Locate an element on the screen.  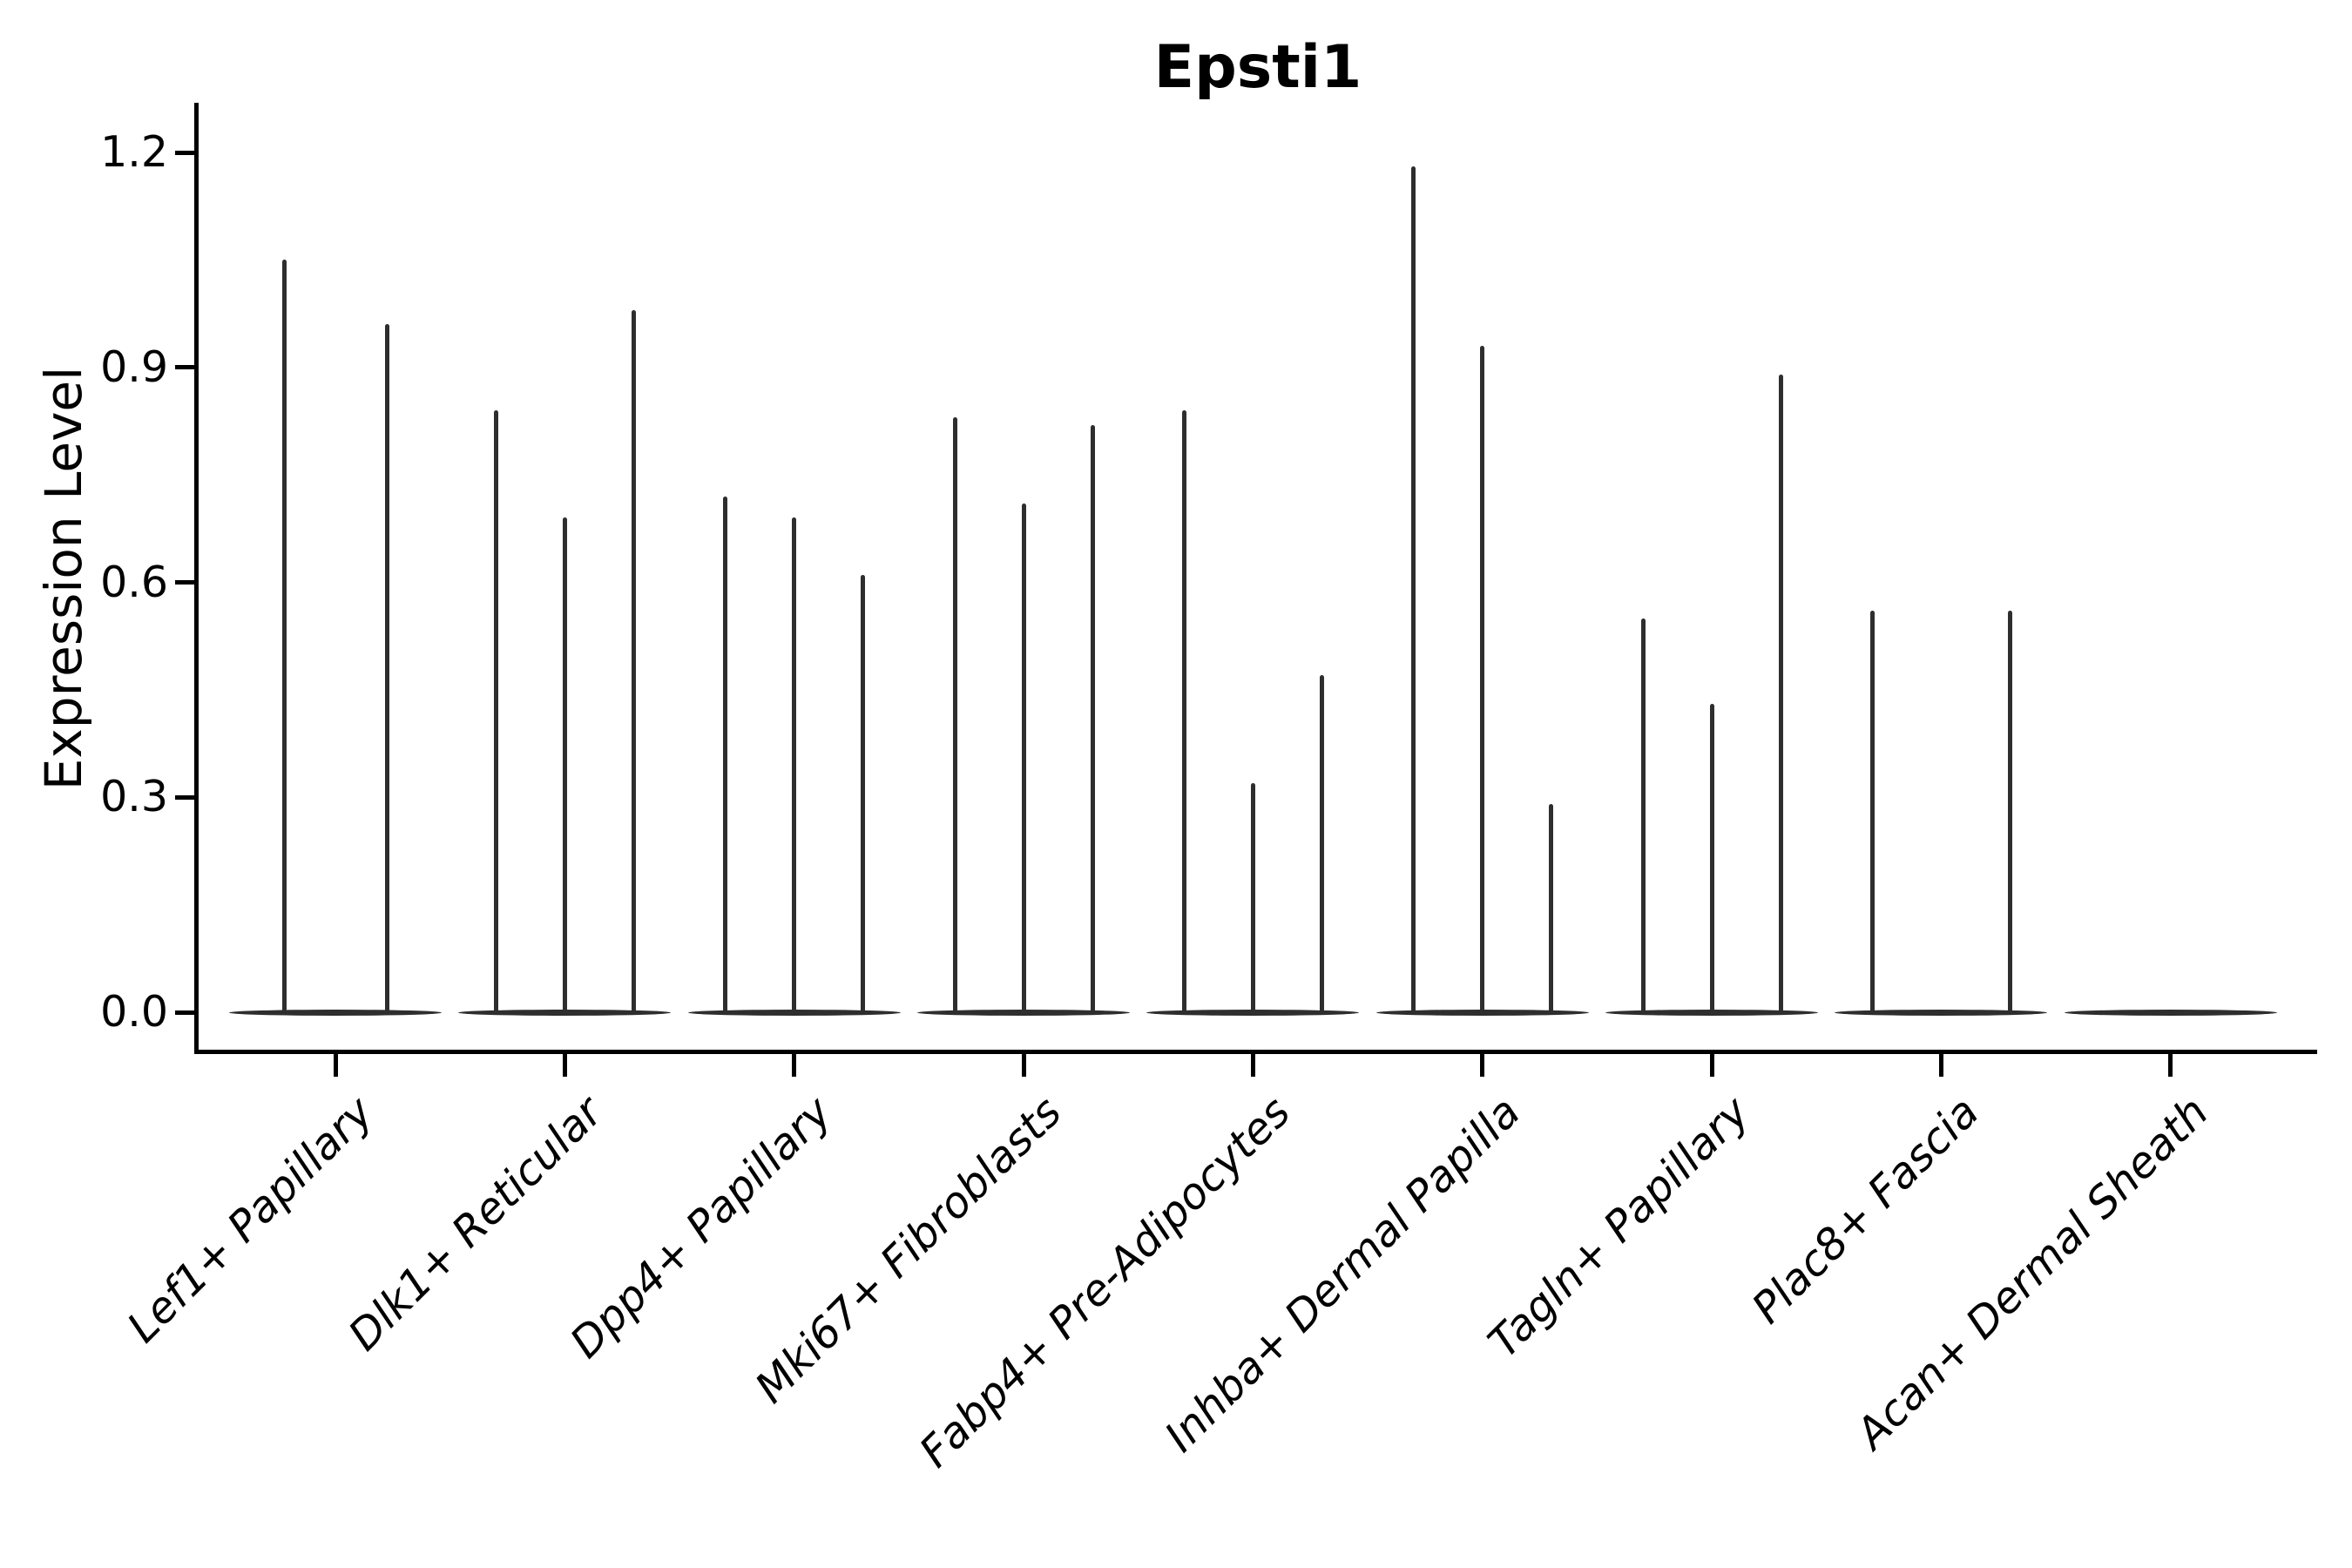
y-tick-label: 0.9 is located at coordinates (134, 366).